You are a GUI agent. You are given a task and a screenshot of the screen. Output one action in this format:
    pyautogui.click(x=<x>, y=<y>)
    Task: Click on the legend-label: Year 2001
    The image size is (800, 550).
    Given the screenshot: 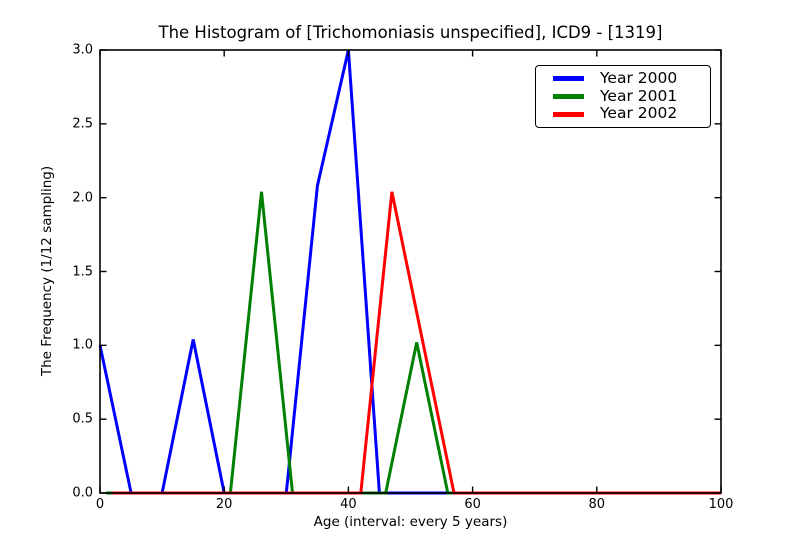 What is the action you would take?
    pyautogui.click(x=639, y=95)
    